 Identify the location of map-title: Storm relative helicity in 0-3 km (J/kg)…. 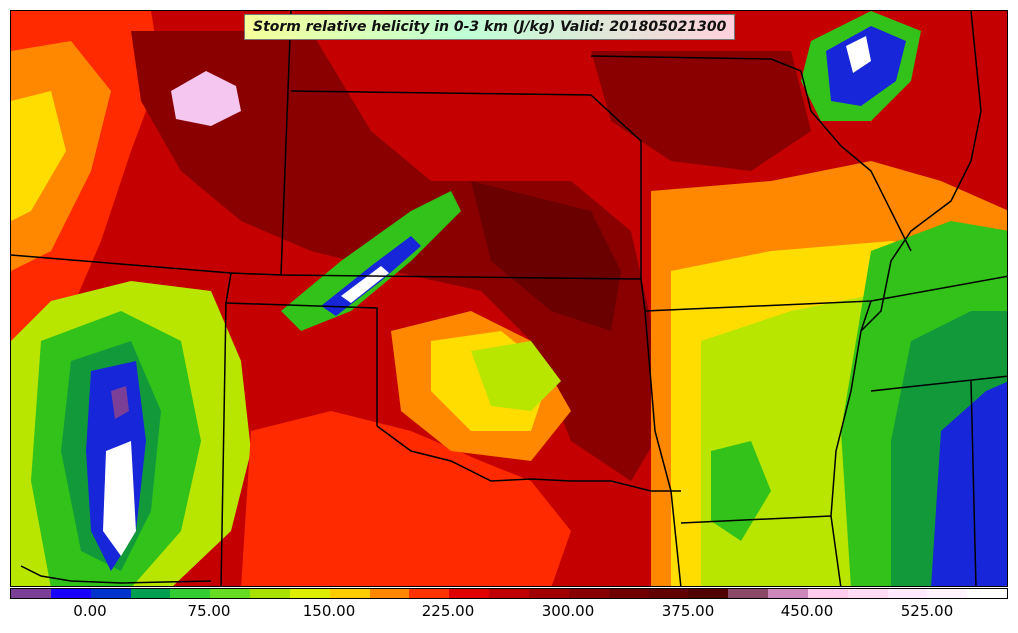
(490, 27).